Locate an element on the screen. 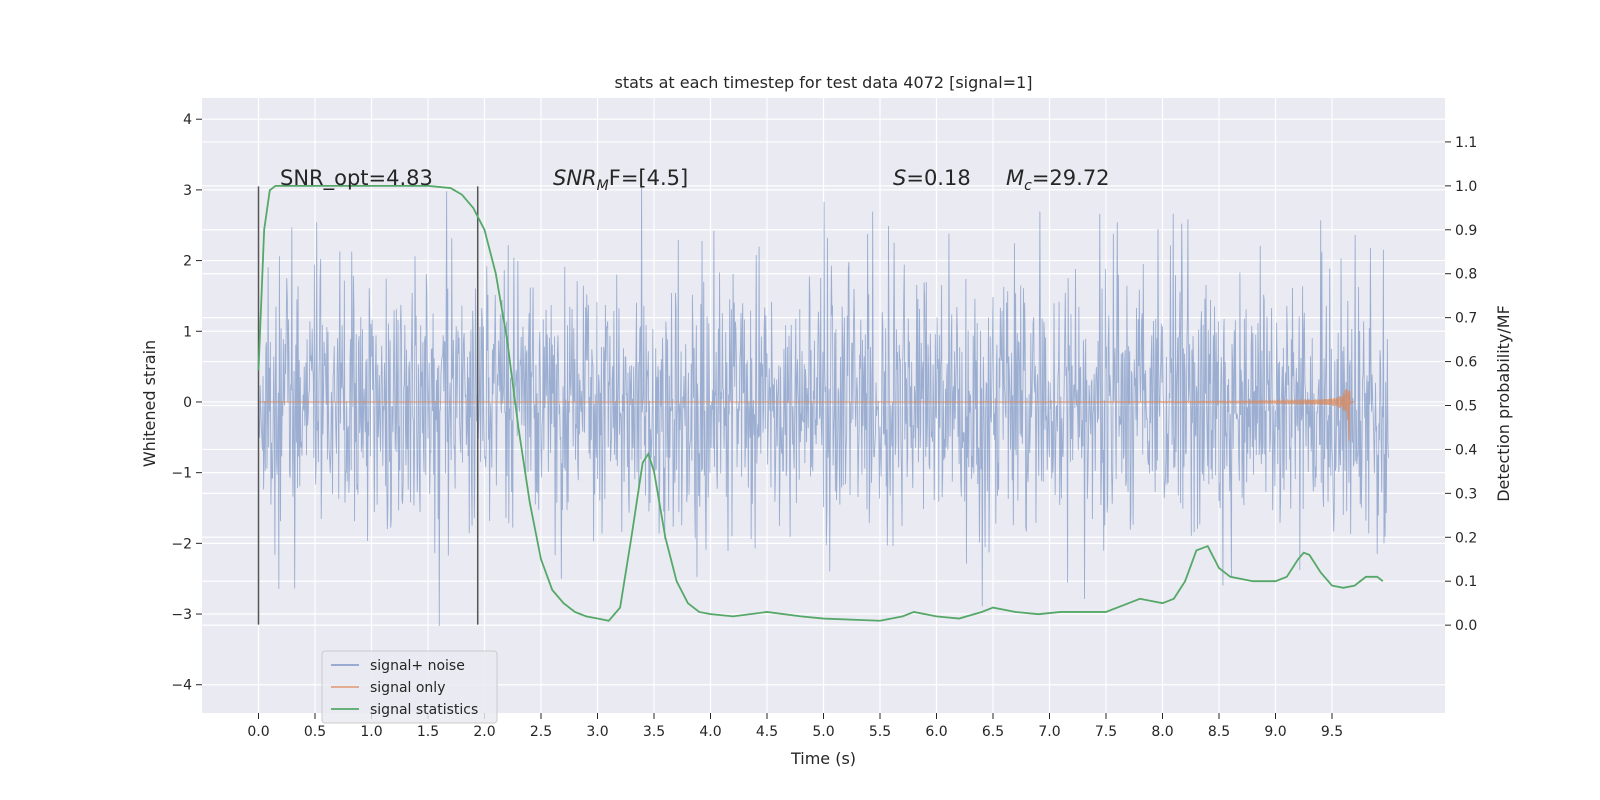 The width and height of the screenshot is (1600, 800). legend-box is located at coordinates (409, 687).